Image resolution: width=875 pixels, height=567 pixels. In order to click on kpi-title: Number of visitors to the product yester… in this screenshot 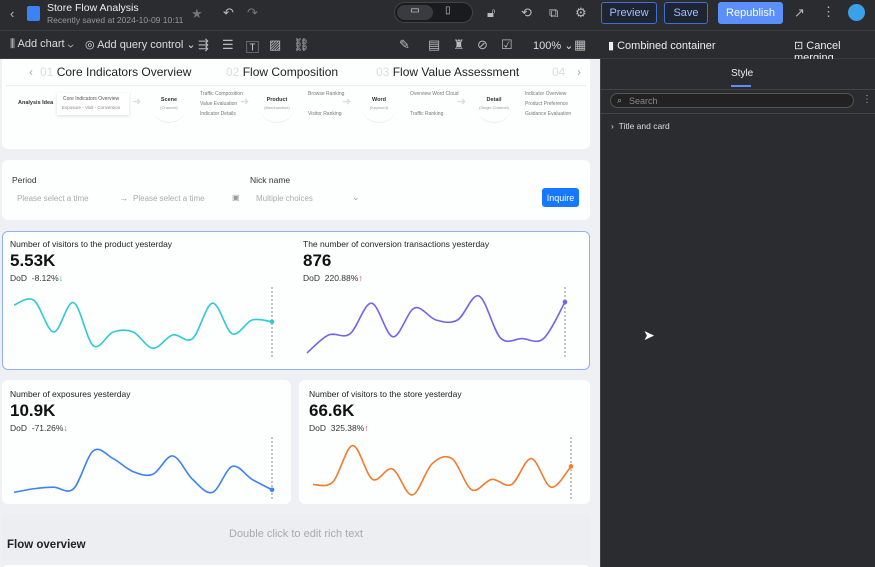, I will do `click(91, 244)`.